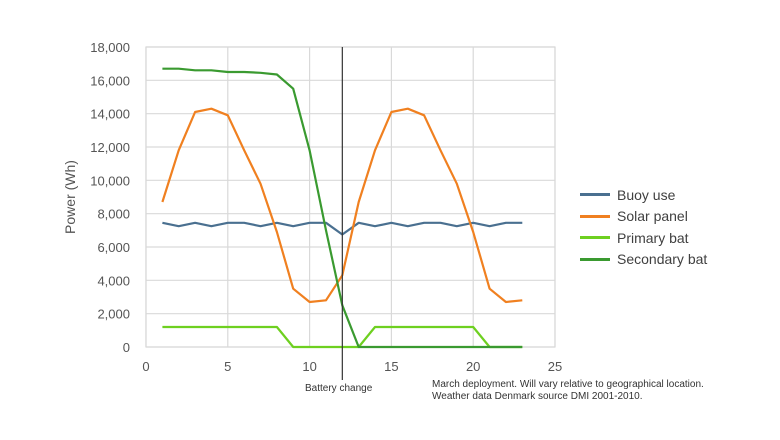 This screenshot has width=780, height=440. What do you see at coordinates (70, 197) in the screenshot?
I see `y-axis-label: Power (Wh)` at bounding box center [70, 197].